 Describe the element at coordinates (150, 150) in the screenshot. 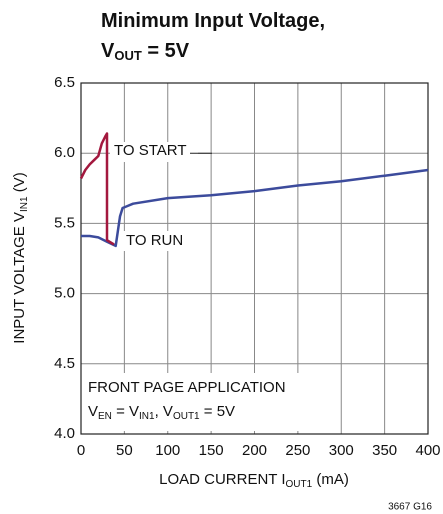

I see `annotation: TO START` at that location.